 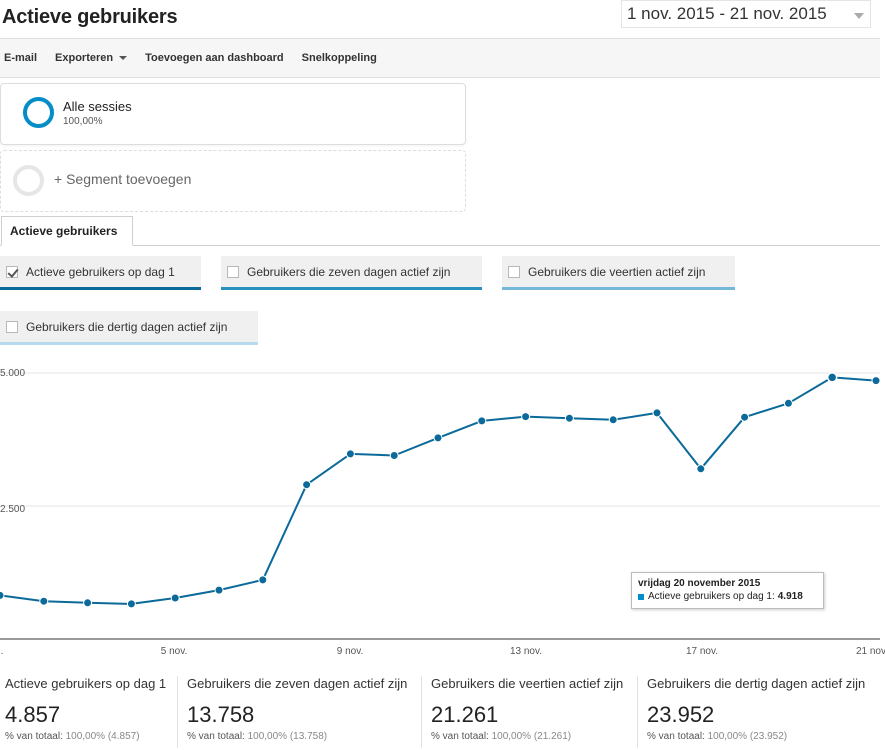 I want to click on metric-30day-checkbox: Gebruikers die dertig dagen actief zijn, so click(x=129, y=328).